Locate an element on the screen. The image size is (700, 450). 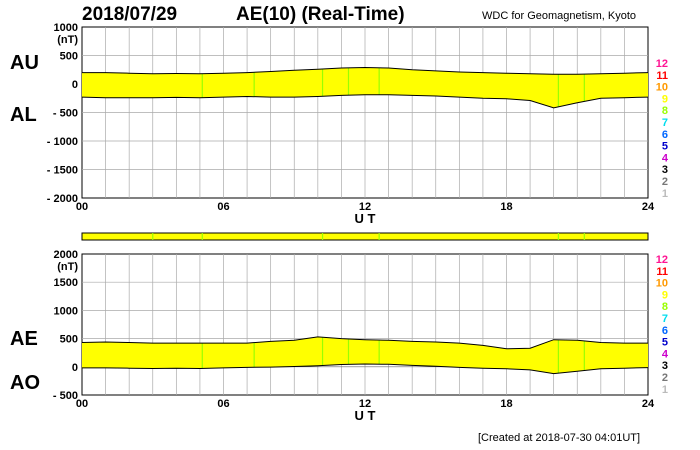
ae-ao-legend-item: 2 is located at coordinates (665, 378).